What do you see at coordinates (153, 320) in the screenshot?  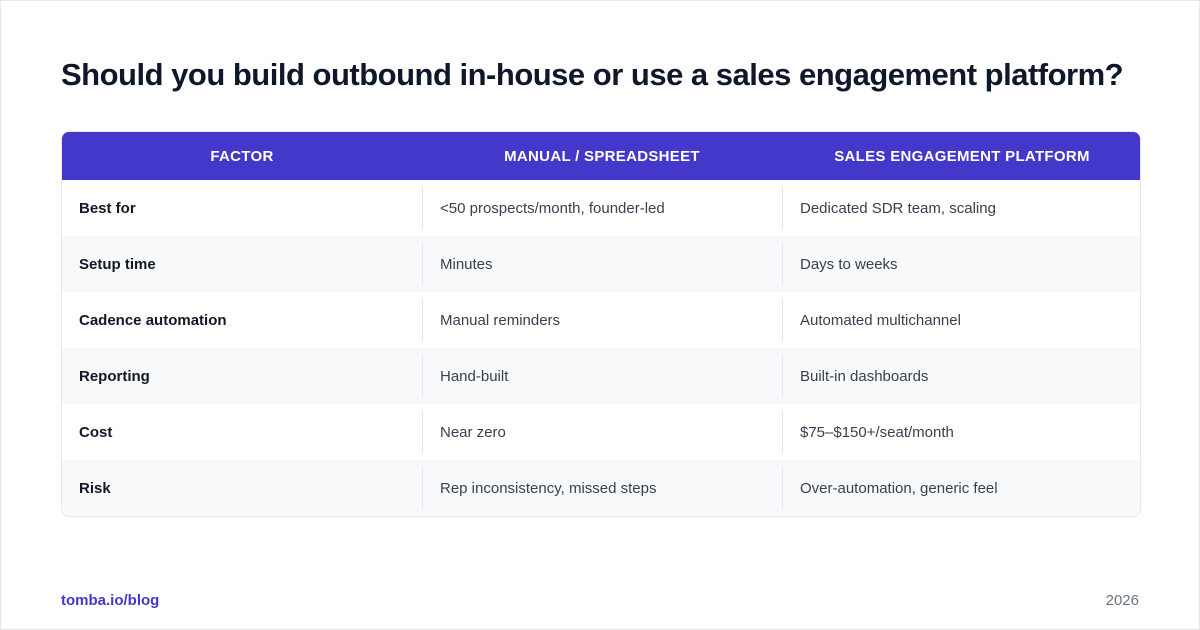 I see `factor-cell: Cadence automation` at bounding box center [153, 320].